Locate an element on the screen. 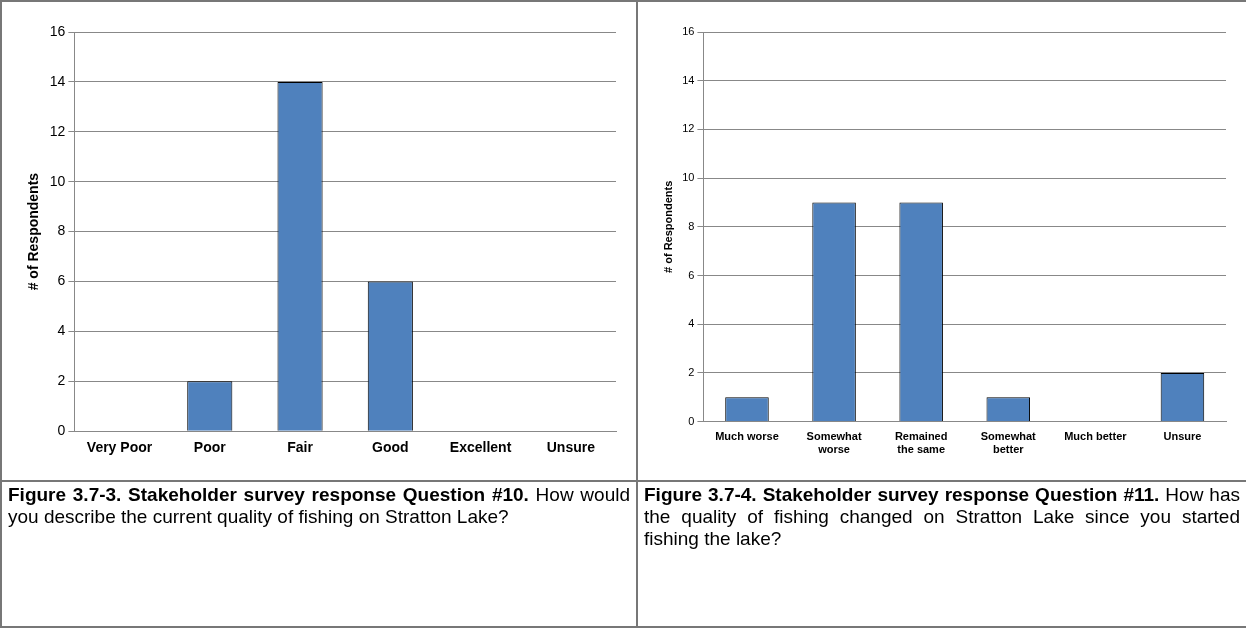 The width and height of the screenshot is (1246, 631). x-tick-label: Much better is located at coordinates (1096, 436).